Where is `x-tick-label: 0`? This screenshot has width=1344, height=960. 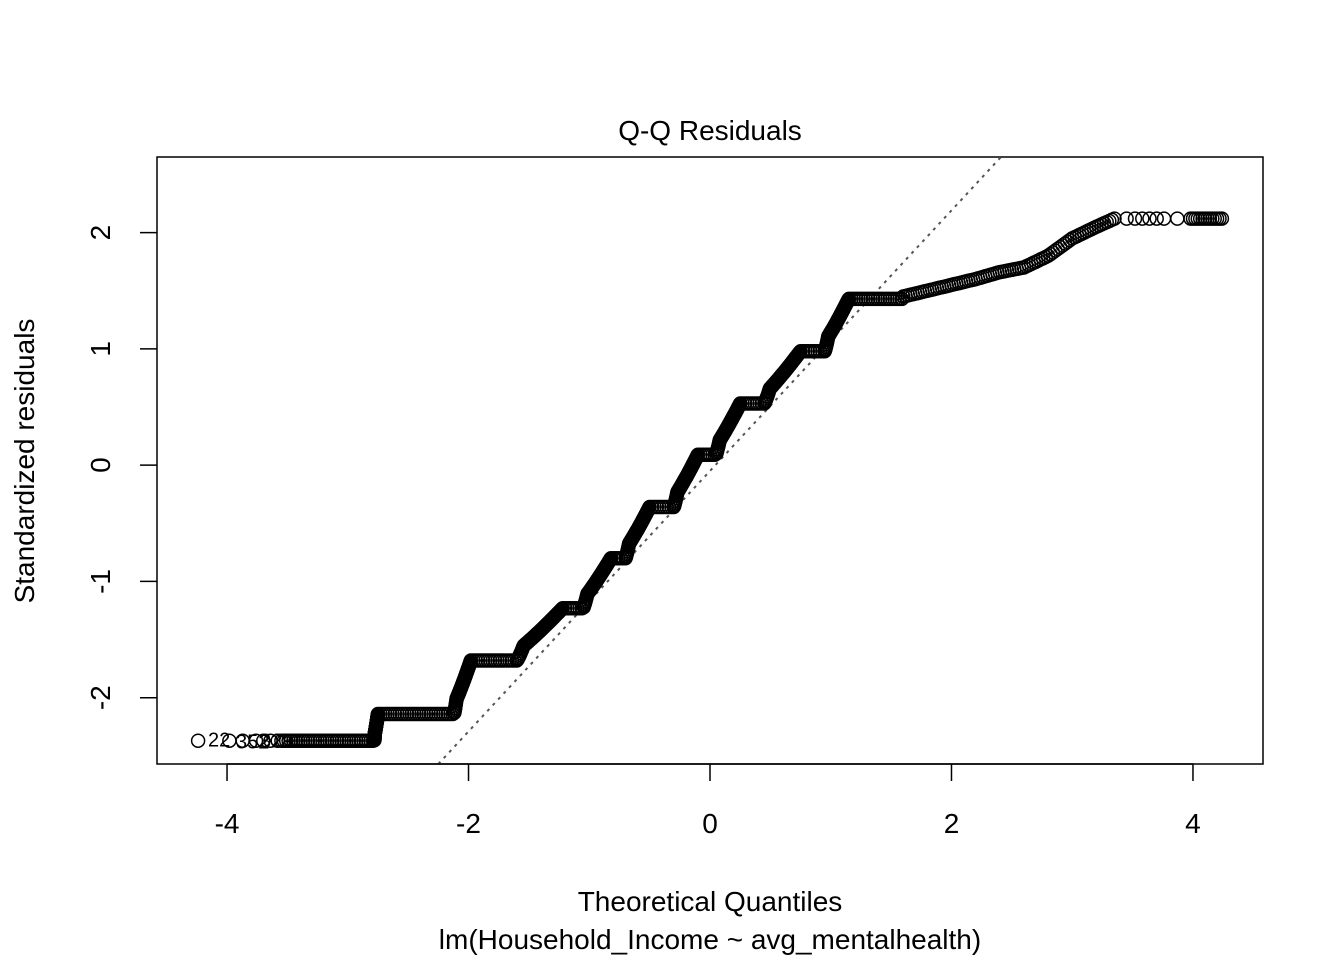
x-tick-label: 0 is located at coordinates (710, 823).